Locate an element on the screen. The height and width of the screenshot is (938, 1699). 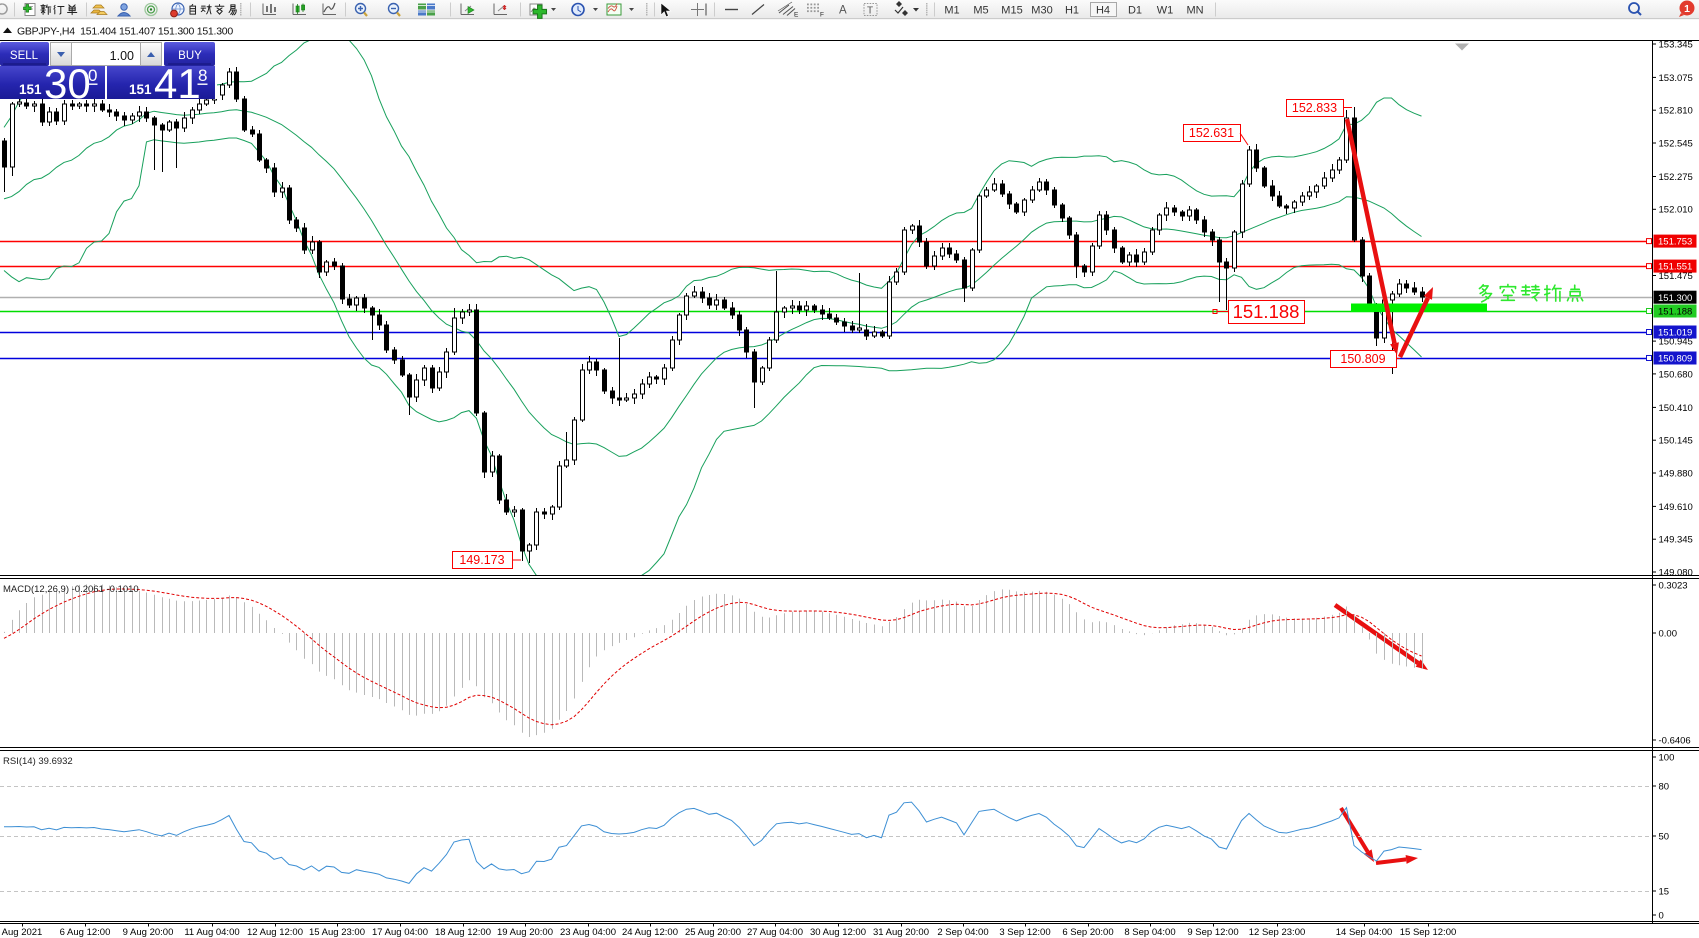
svg-text: MN is located at coordinates (1194, 11).